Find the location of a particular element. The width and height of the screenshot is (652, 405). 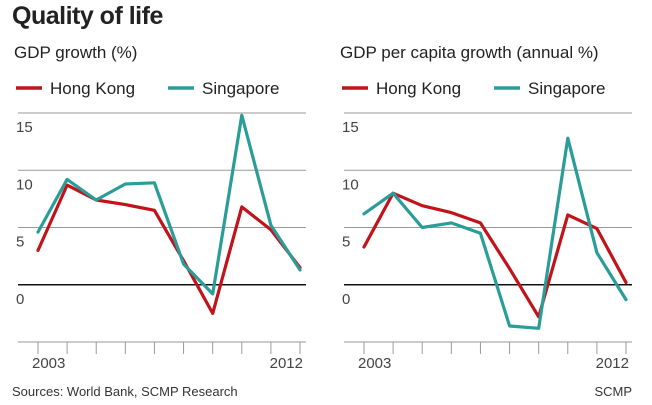

credit-label: SCMP is located at coordinates (613, 391).